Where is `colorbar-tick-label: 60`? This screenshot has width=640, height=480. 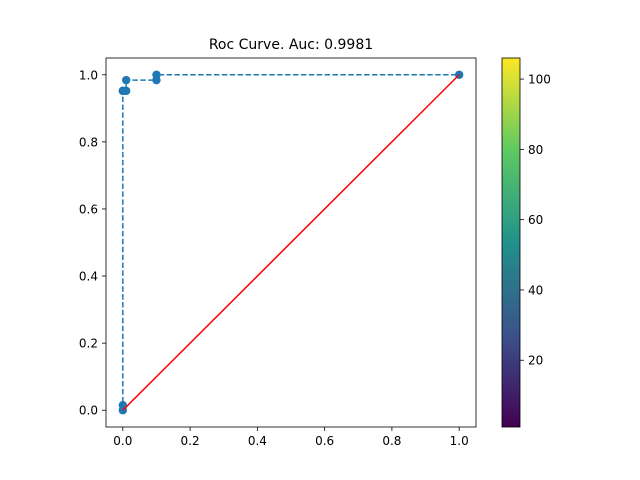
colorbar-tick-label: 60 is located at coordinates (535, 220).